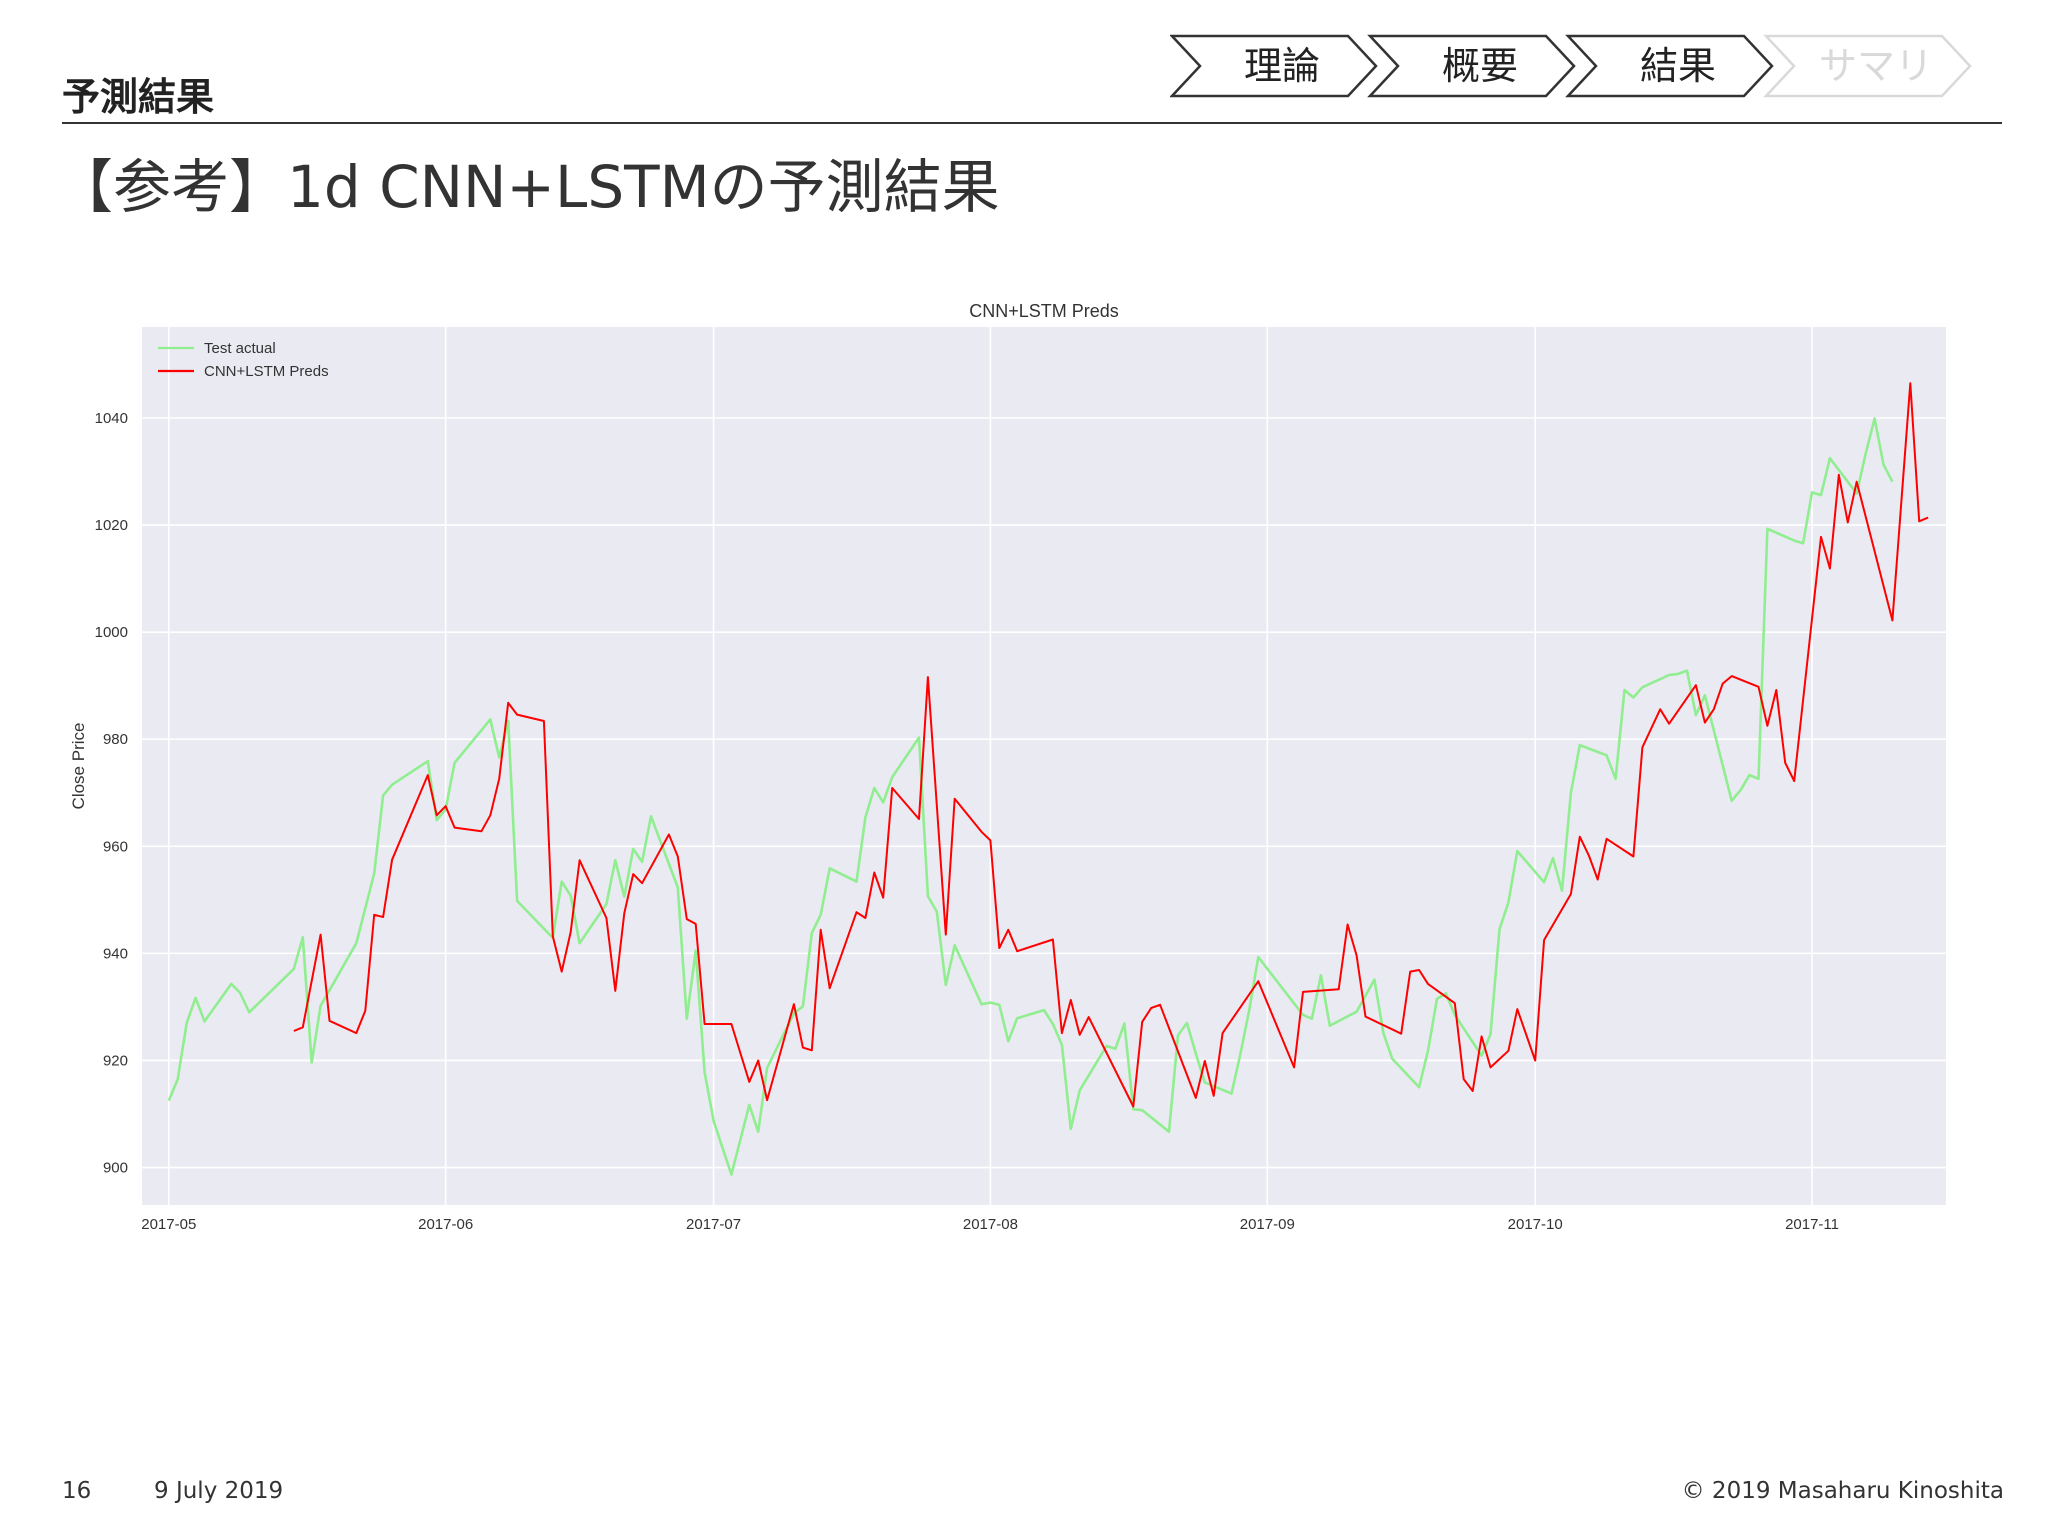  I want to click on breadcrumb-step-label: 理論, so click(1281, 66).